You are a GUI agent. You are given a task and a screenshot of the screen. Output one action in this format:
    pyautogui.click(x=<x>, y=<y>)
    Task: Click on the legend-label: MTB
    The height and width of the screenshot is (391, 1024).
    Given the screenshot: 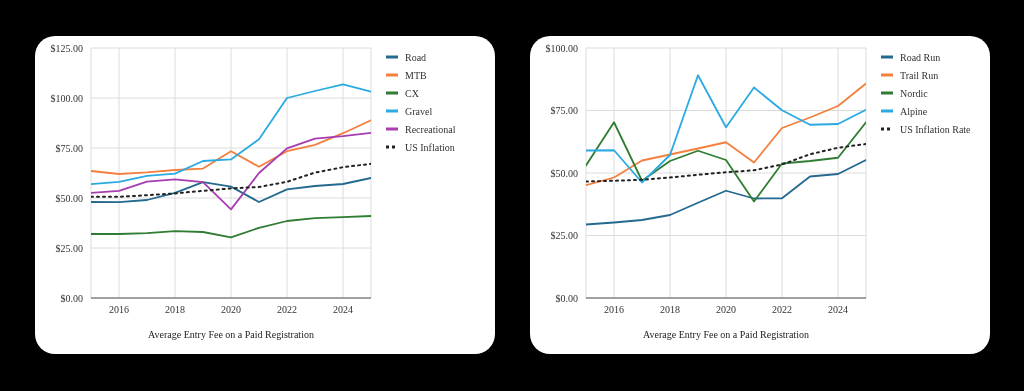 What is the action you would take?
    pyautogui.click(x=416, y=75)
    